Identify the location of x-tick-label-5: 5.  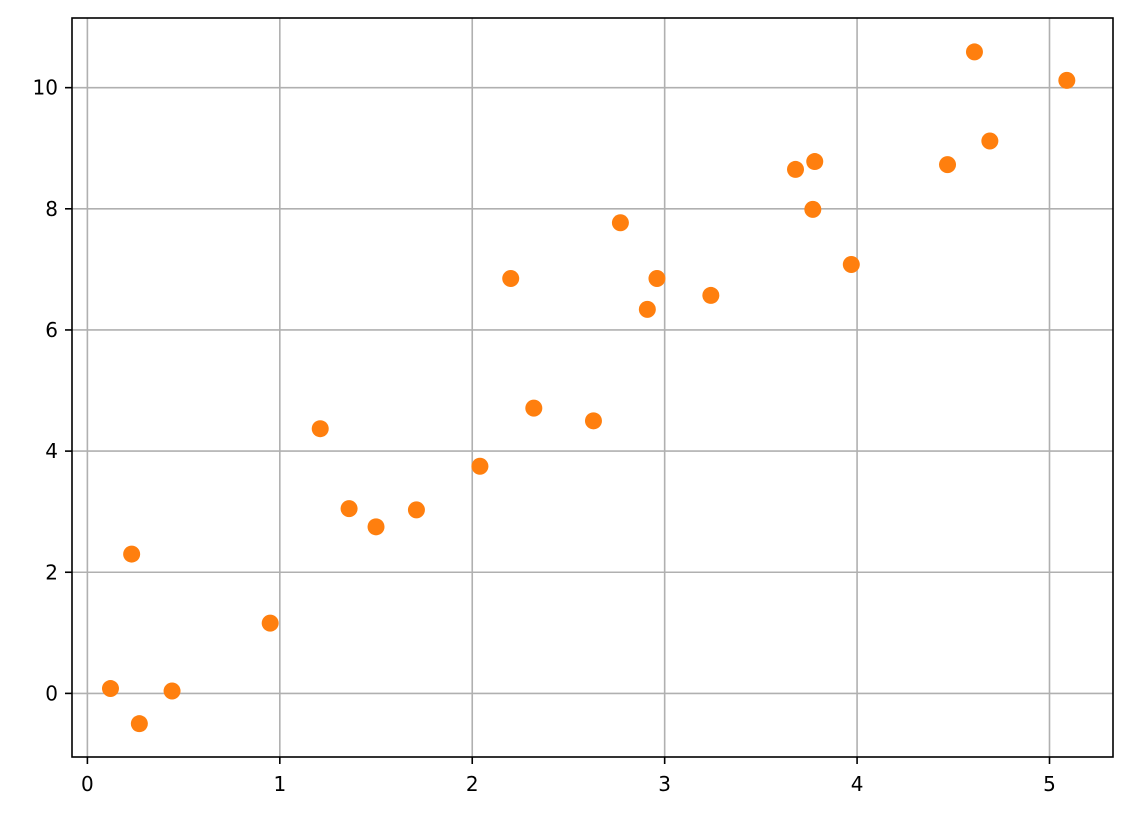
(1049, 784).